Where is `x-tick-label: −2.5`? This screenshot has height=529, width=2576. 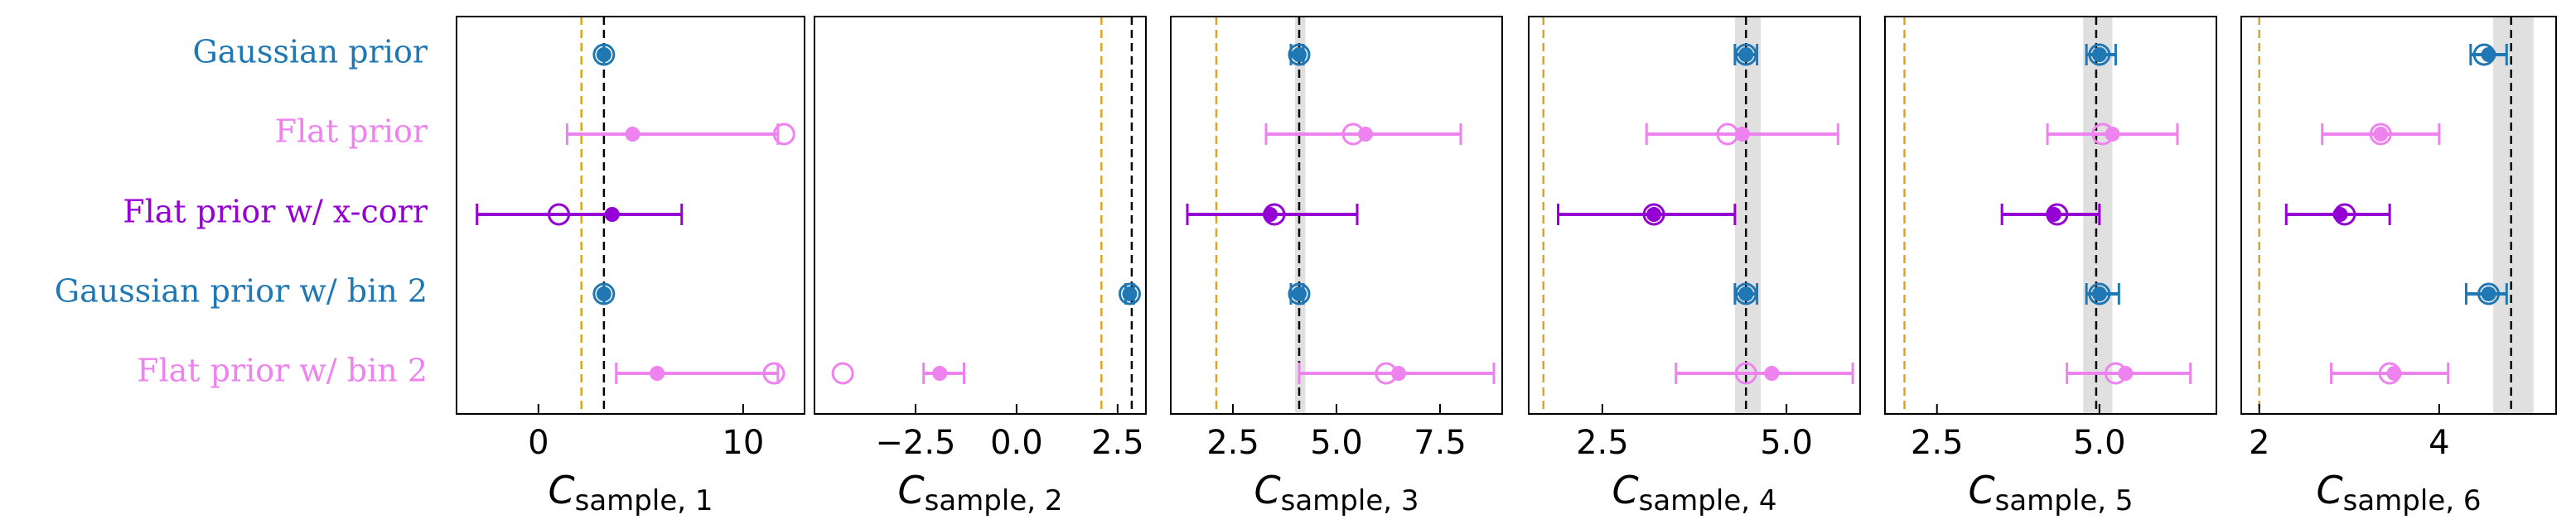 x-tick-label: −2.5 is located at coordinates (915, 443).